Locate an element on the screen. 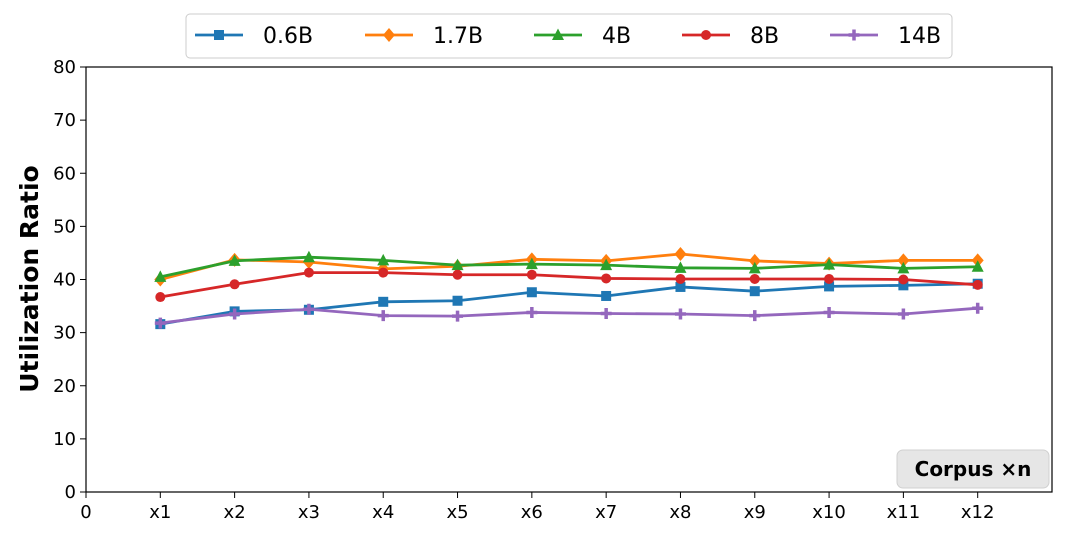  x-tick-label: x11 is located at coordinates (904, 512).